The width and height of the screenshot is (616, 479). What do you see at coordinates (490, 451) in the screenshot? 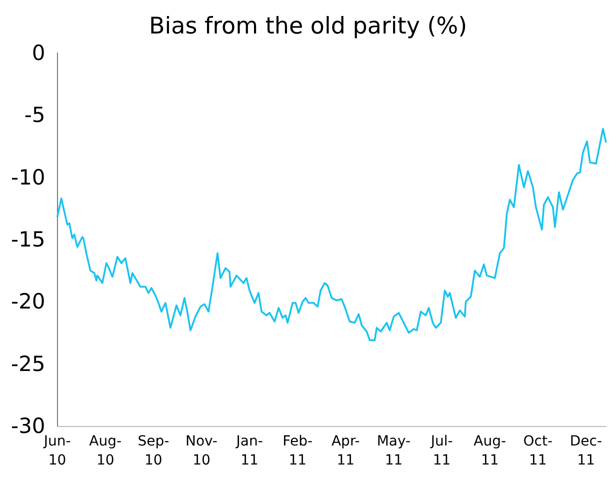
I see `x-tick-label: Aug-11` at bounding box center [490, 451].